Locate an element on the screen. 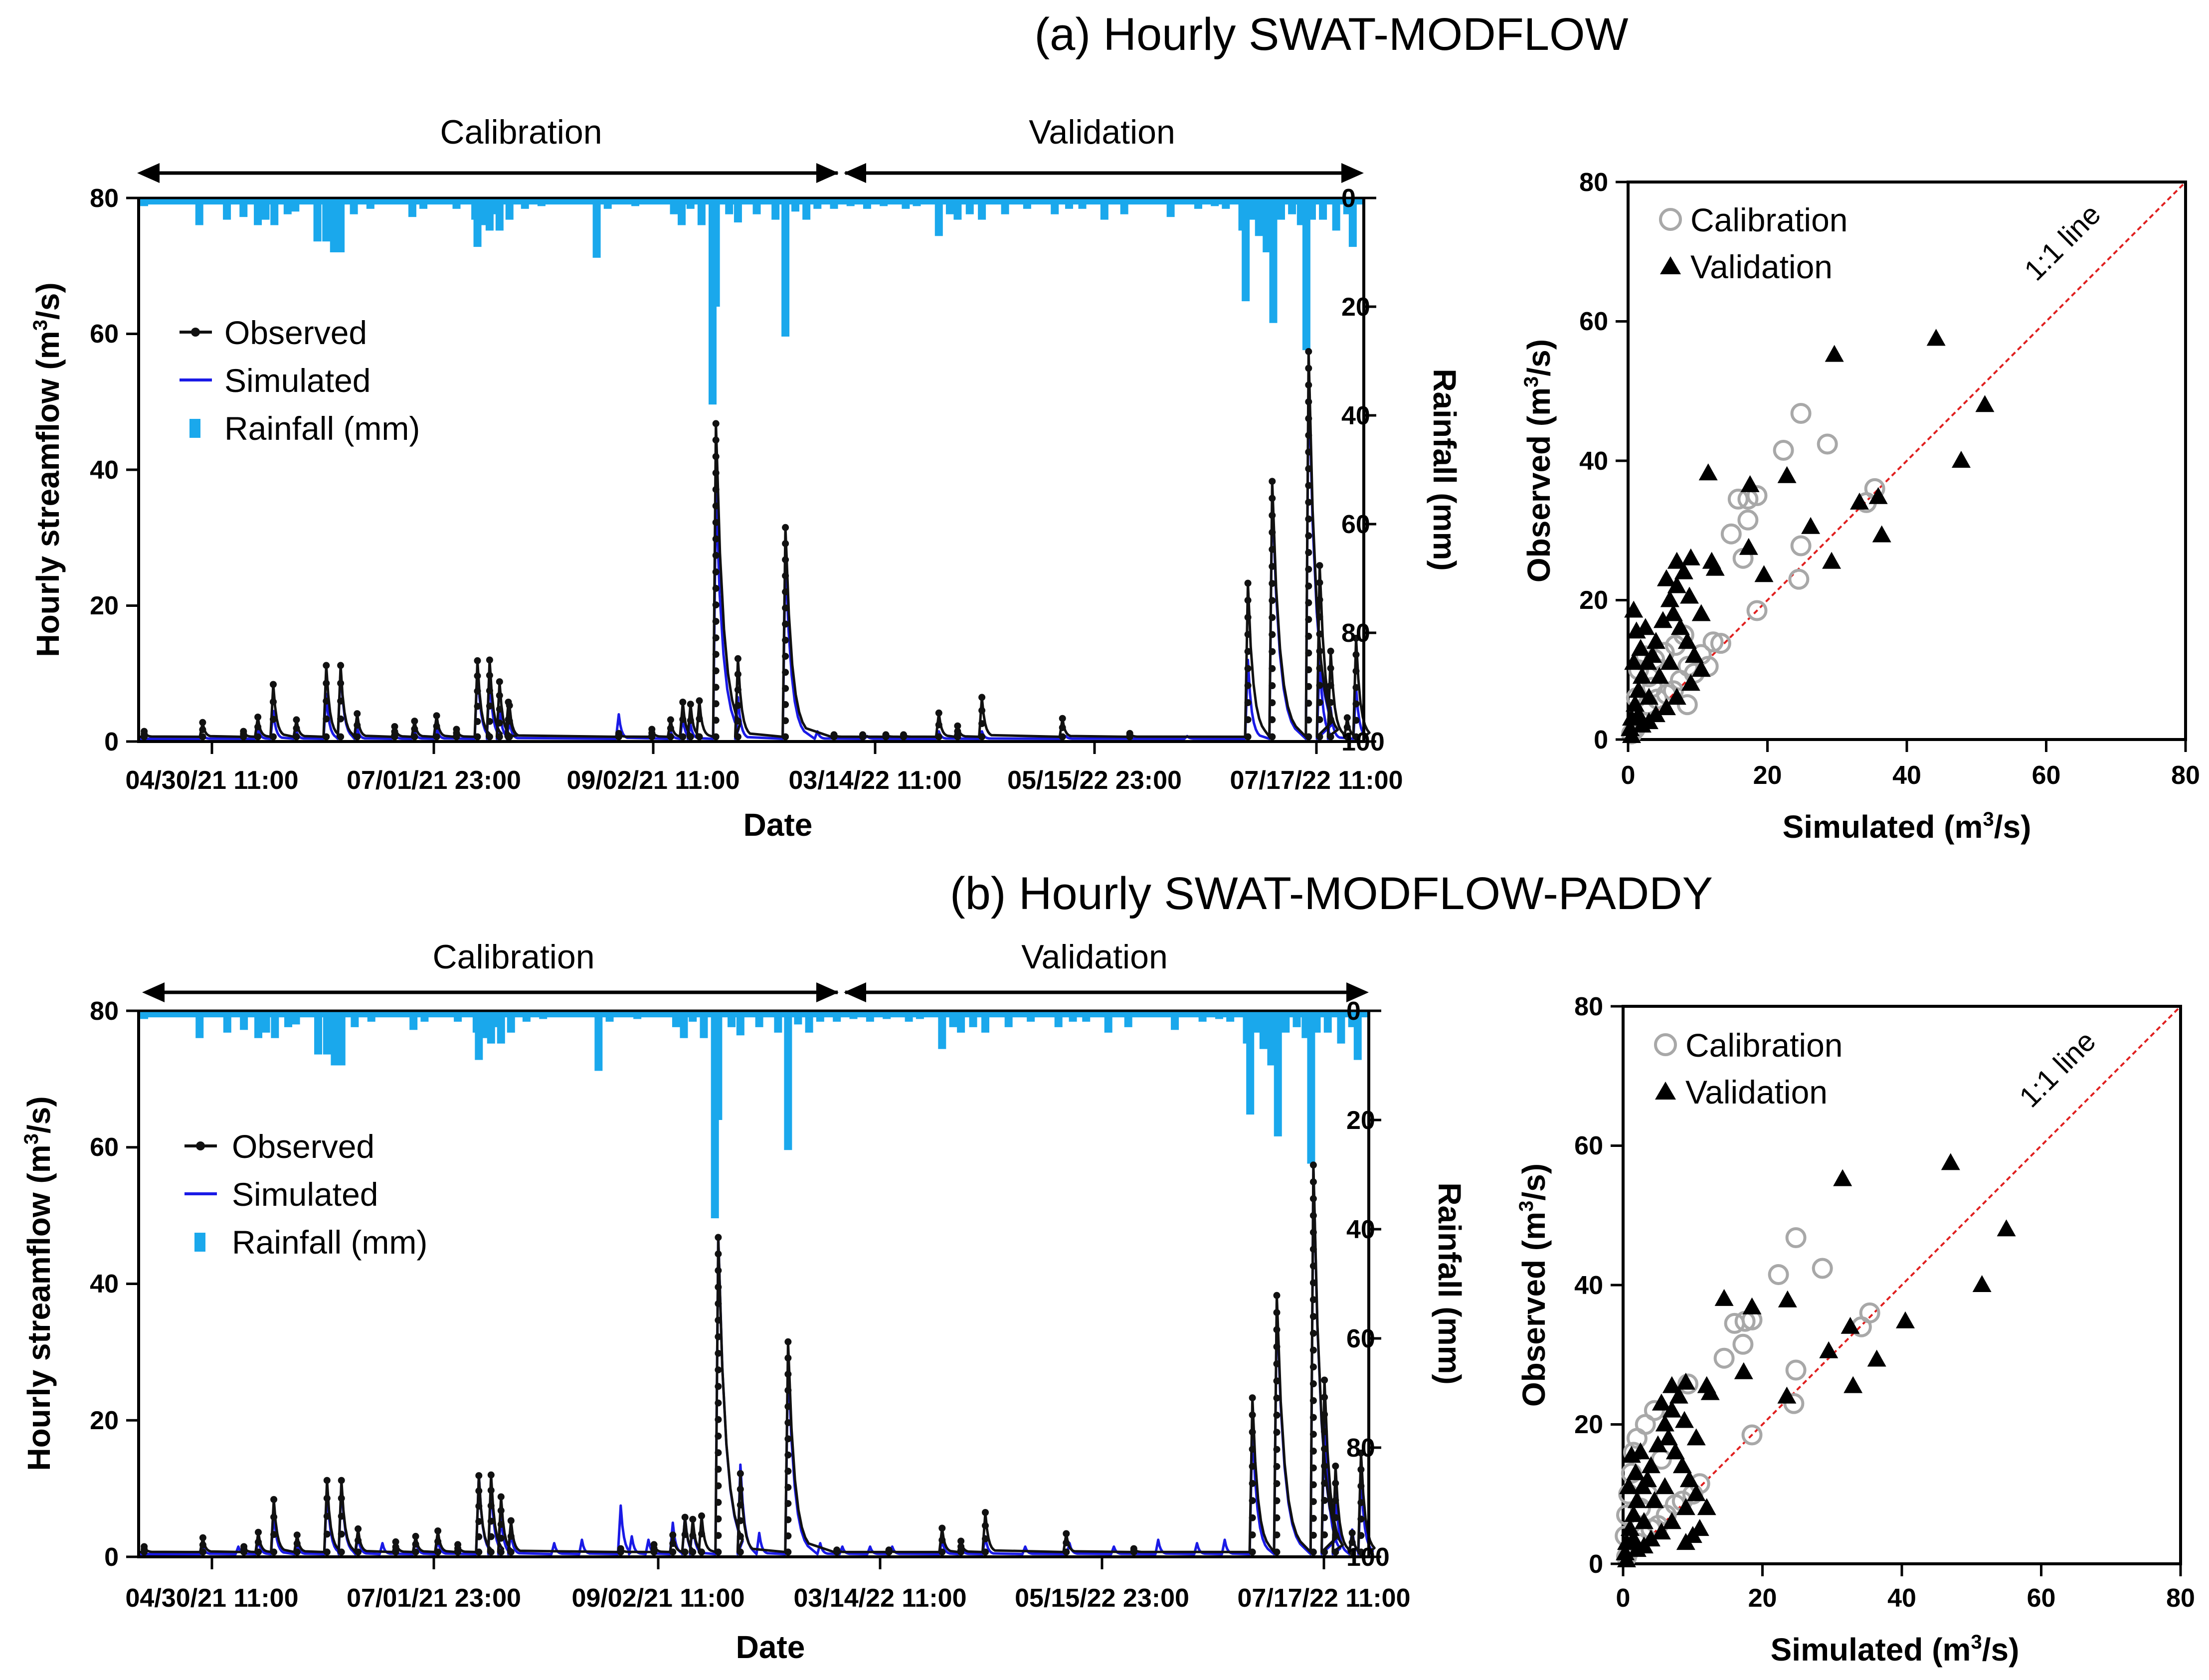 This screenshot has height=1680, width=2209. y-tick-label-b-60: 60 is located at coordinates (104, 1147).